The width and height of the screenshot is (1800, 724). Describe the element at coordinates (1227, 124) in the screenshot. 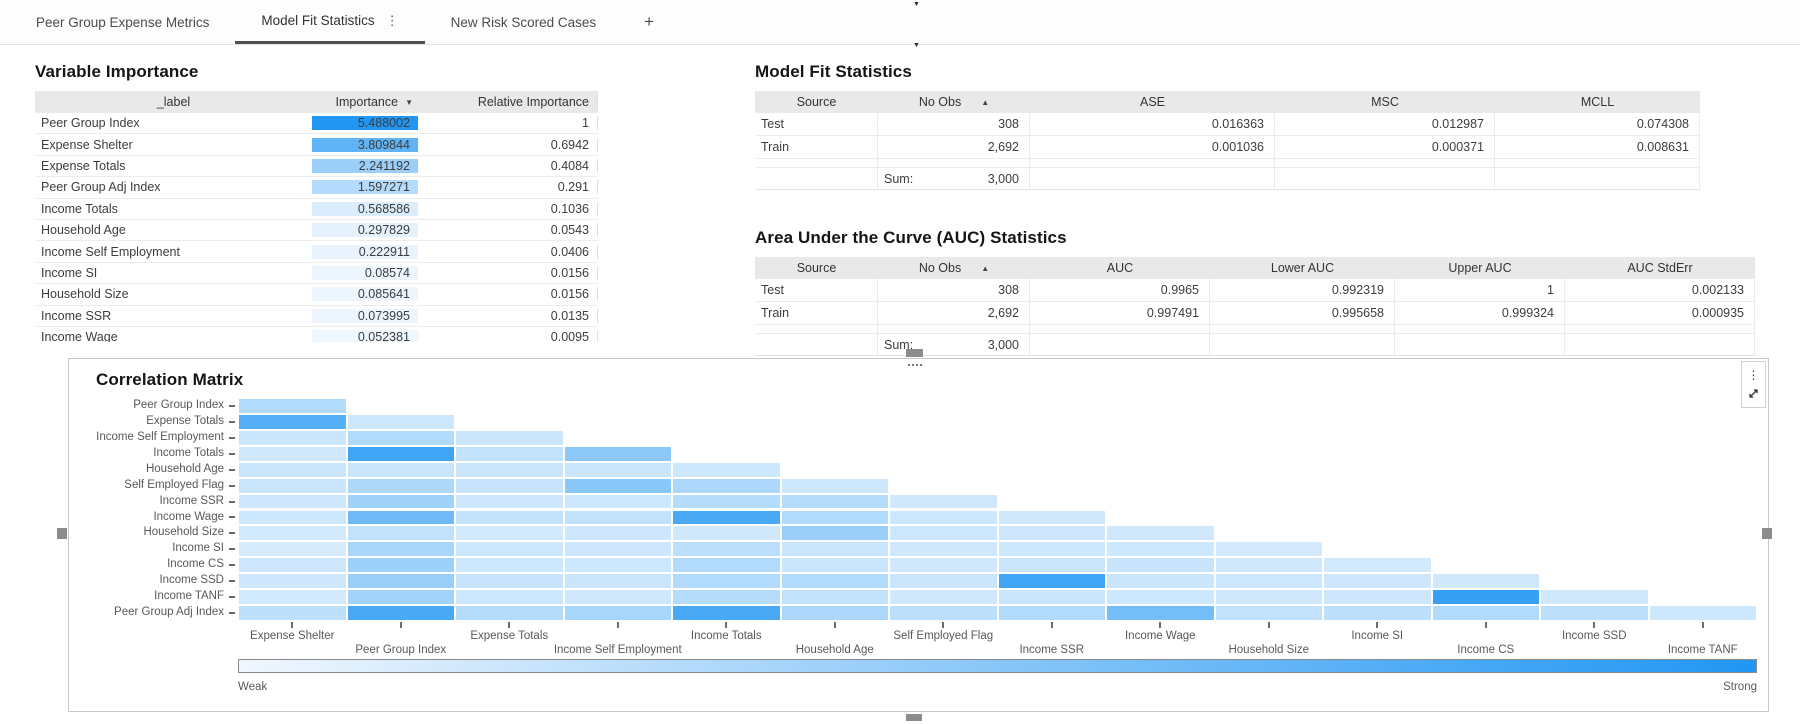

I see `table-row: Test 308 0.016363 0.012987 0.074308` at that location.